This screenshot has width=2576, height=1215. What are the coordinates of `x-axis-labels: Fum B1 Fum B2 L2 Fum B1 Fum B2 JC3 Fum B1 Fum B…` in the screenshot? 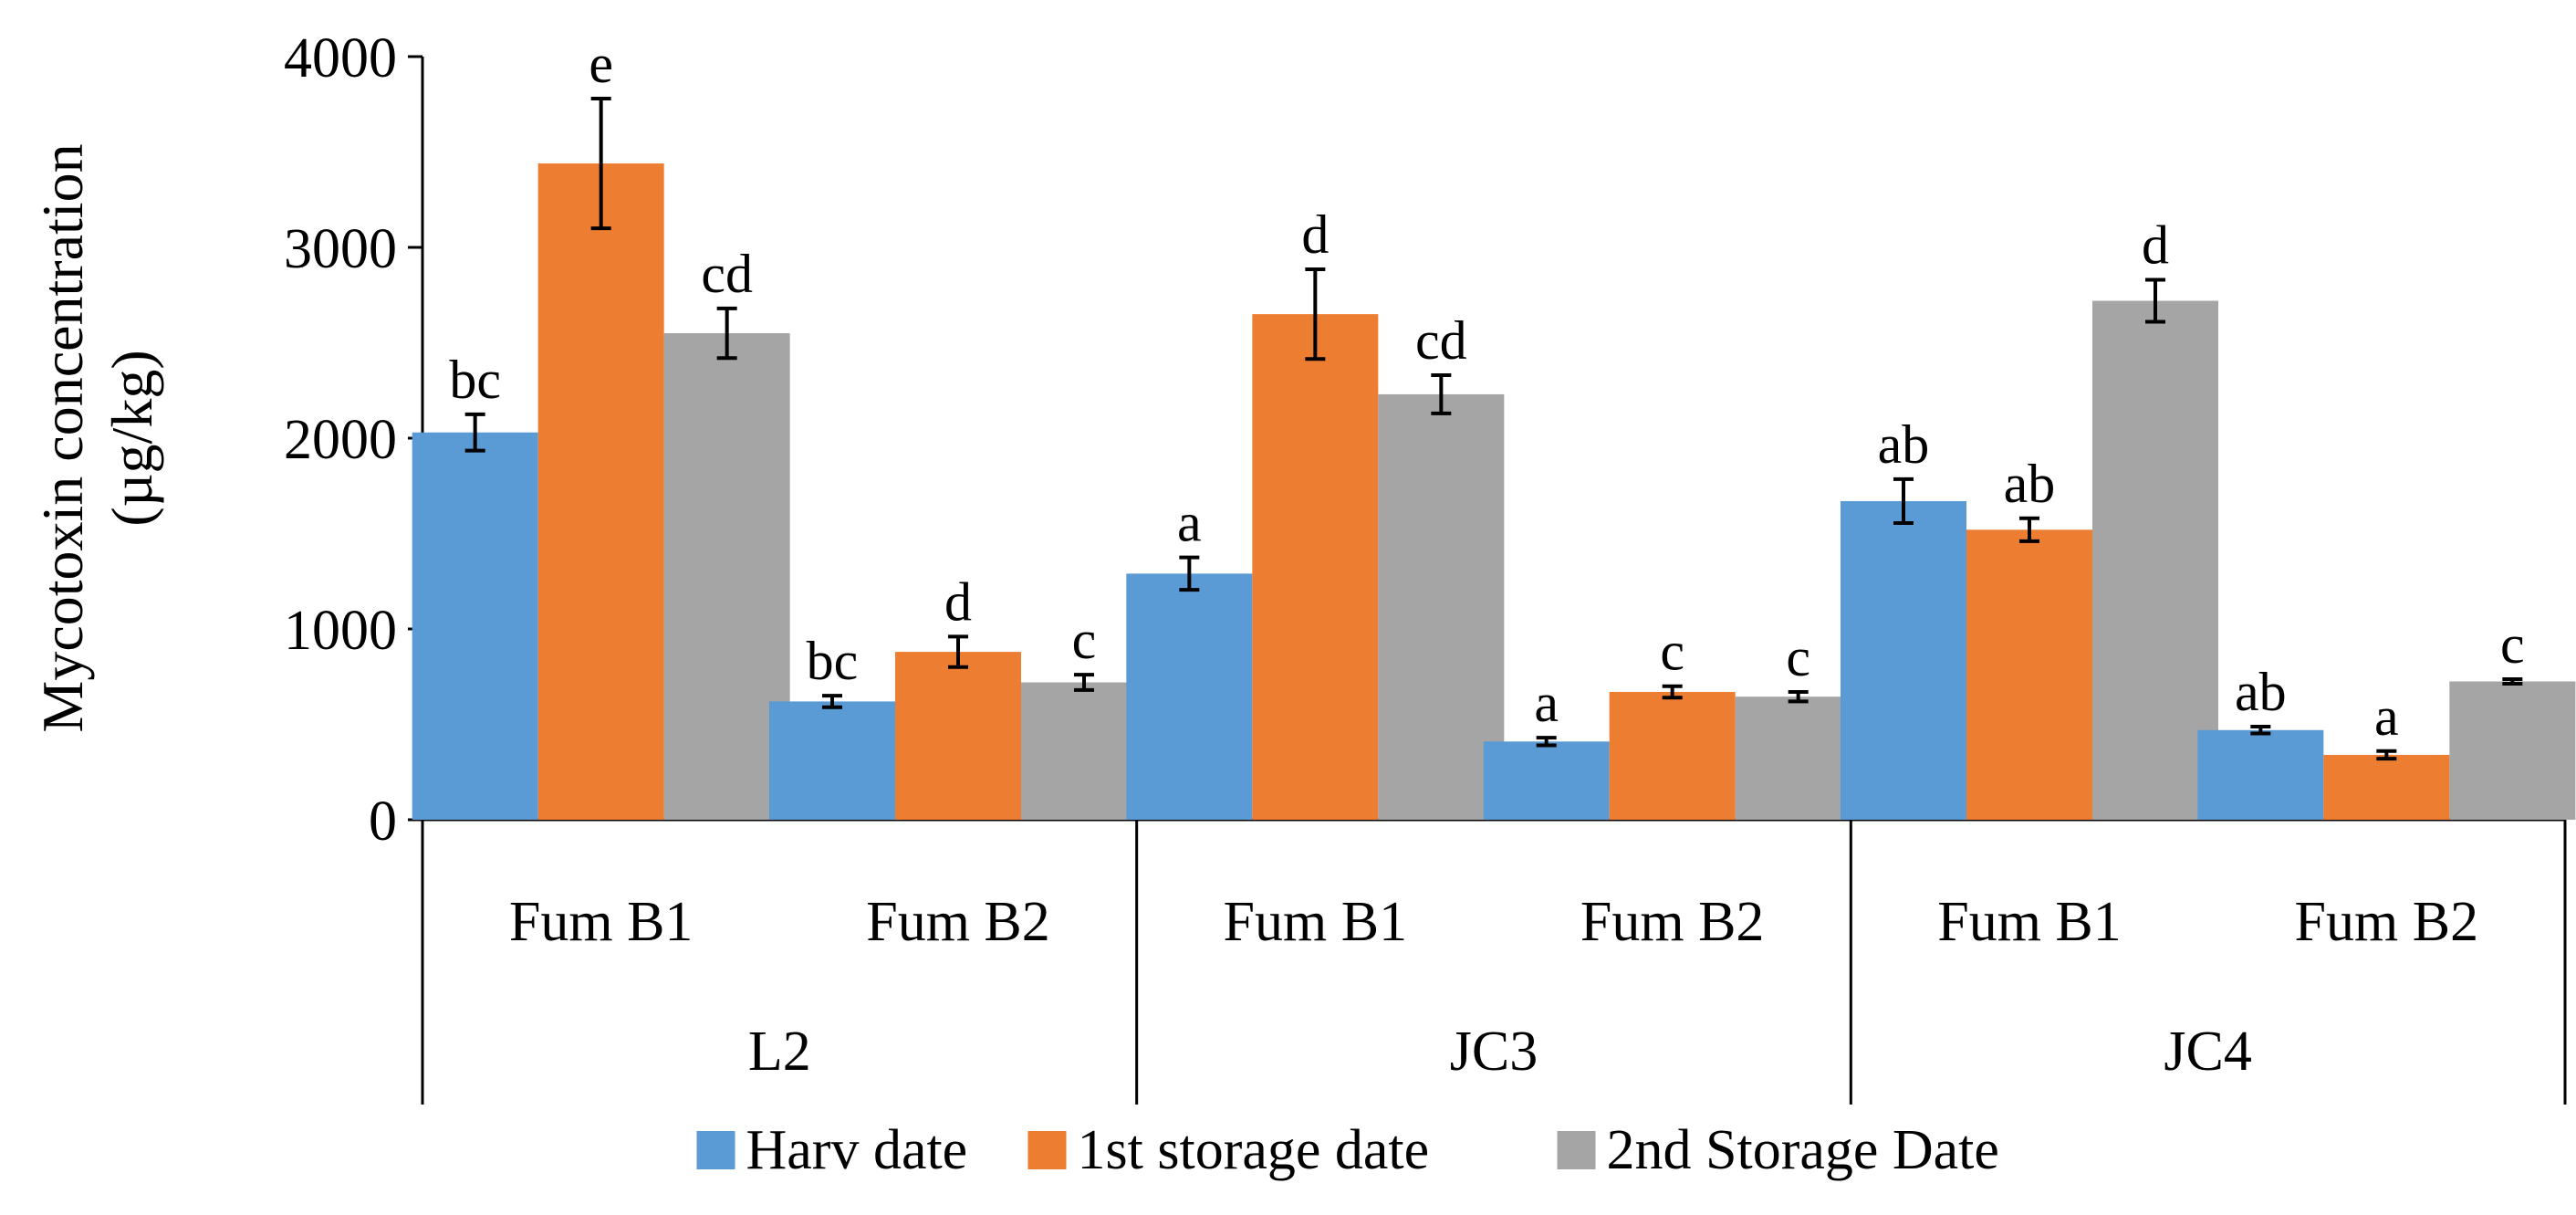 It's located at (1493, 987).